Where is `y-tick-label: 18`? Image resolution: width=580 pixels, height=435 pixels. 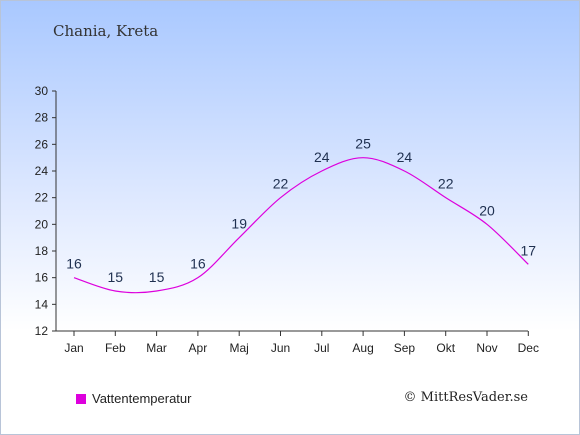 y-tick-label: 18 is located at coordinates (42, 251).